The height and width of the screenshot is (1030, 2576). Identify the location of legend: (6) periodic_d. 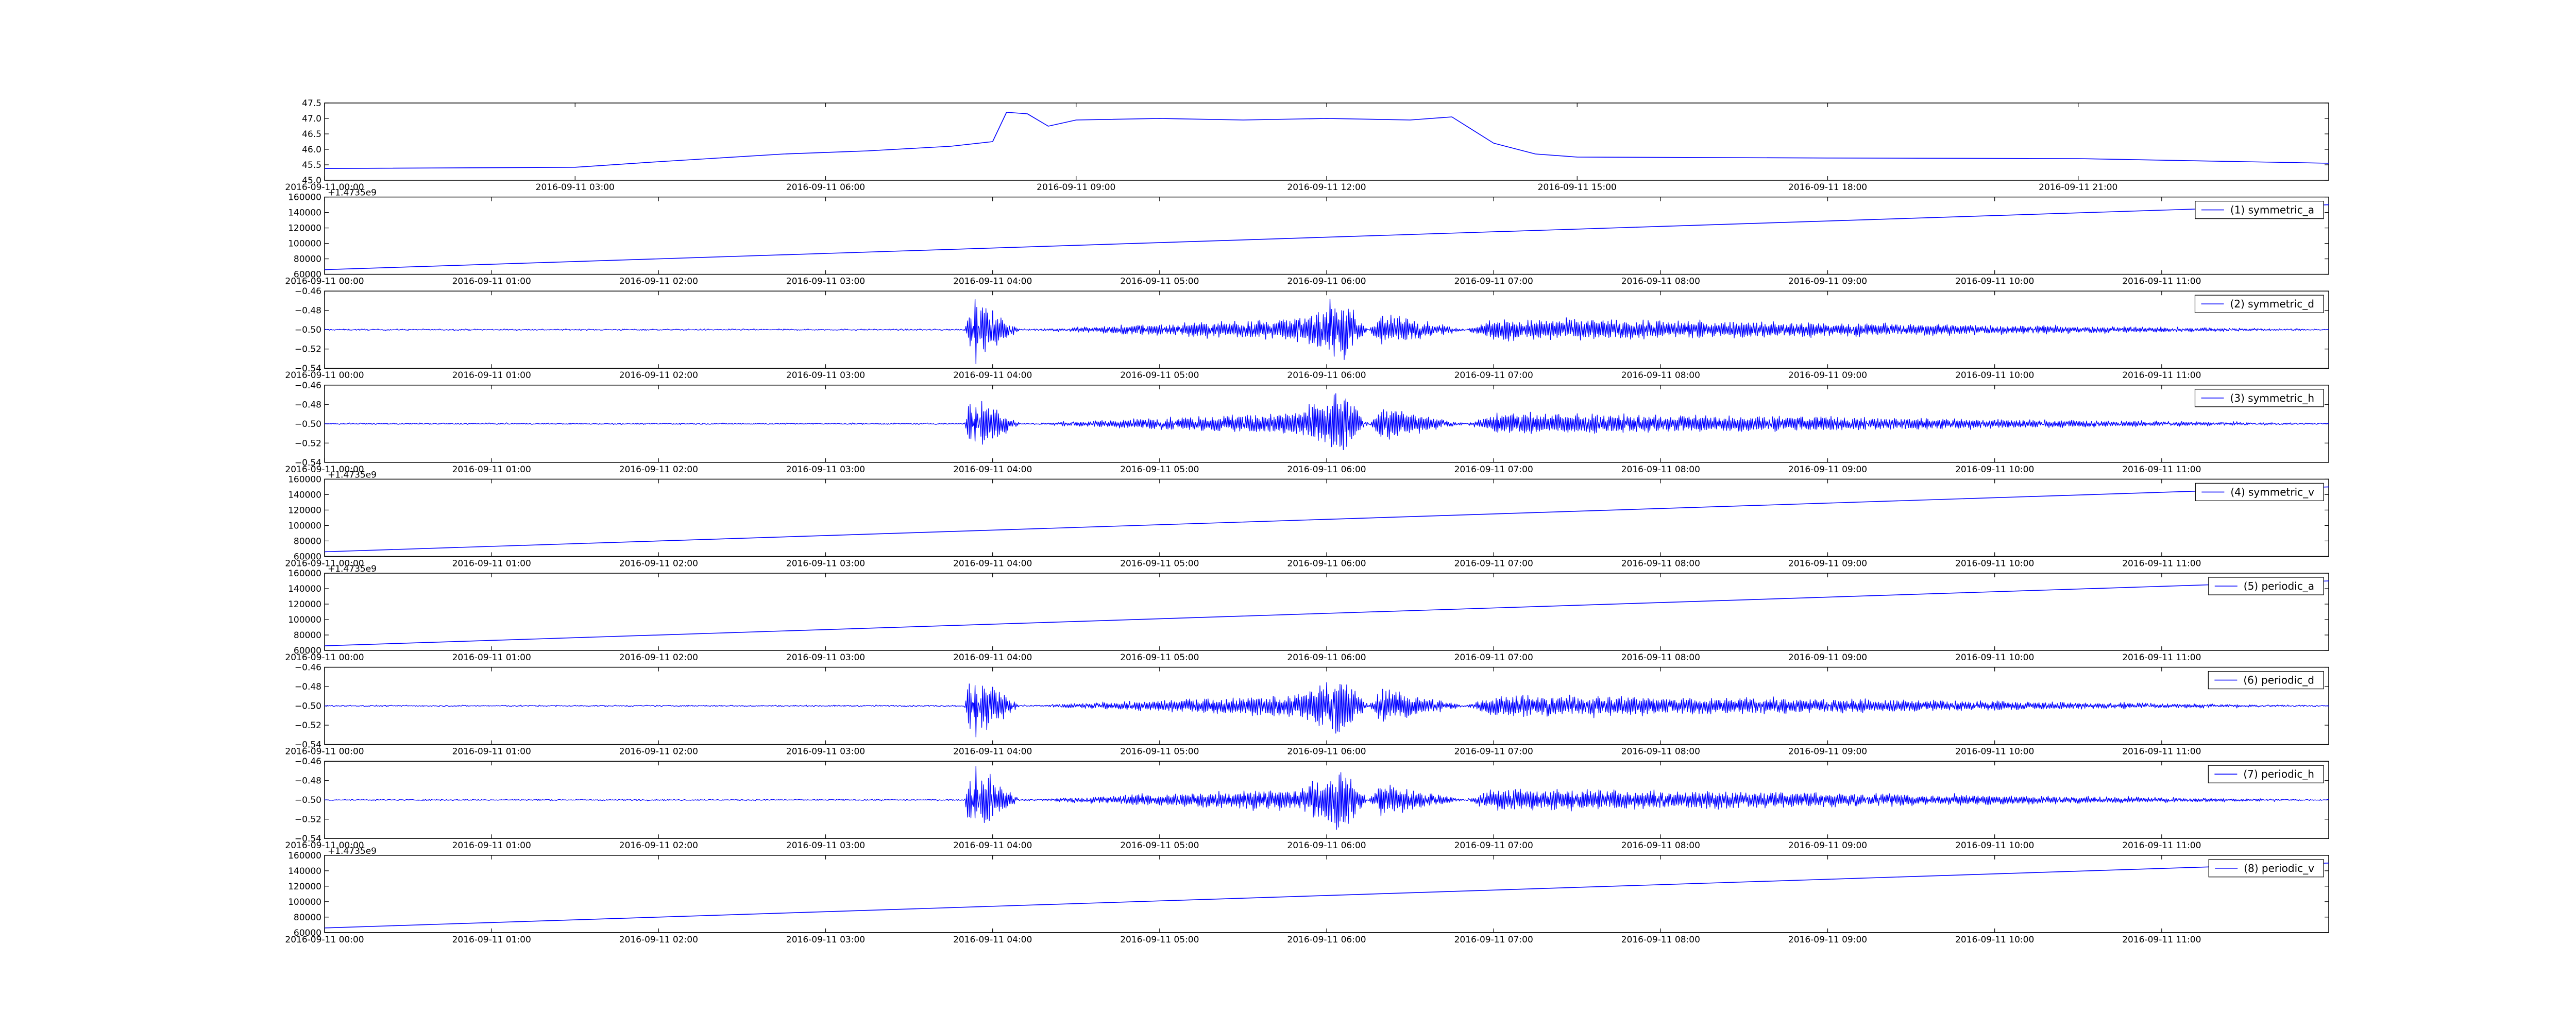
(2266, 680).